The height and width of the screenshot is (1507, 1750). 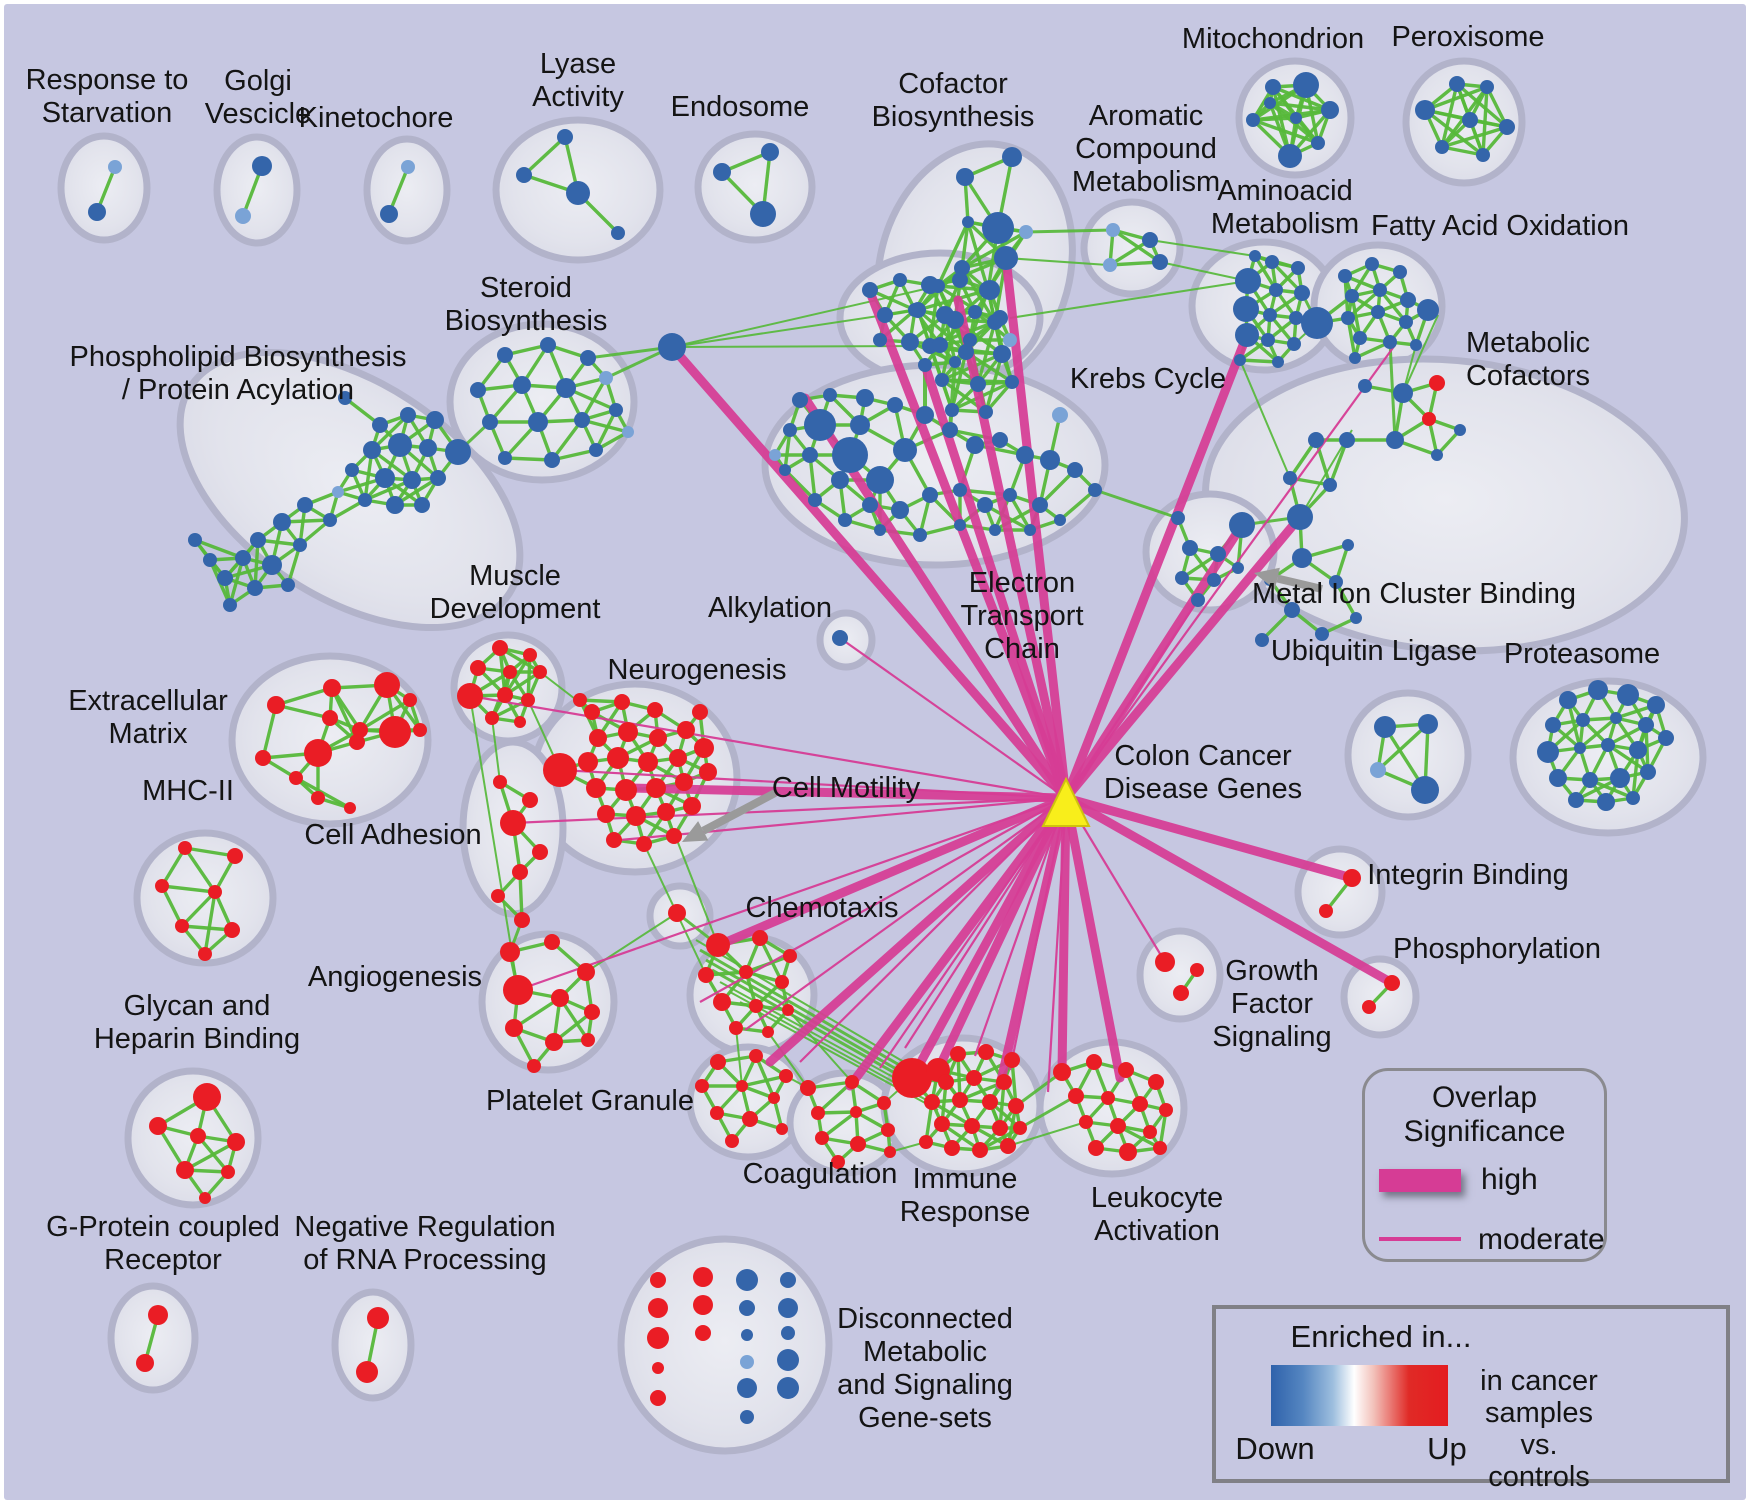 I want to click on enrichment-context-line3: vs. controls, so click(x=1539, y=1461).